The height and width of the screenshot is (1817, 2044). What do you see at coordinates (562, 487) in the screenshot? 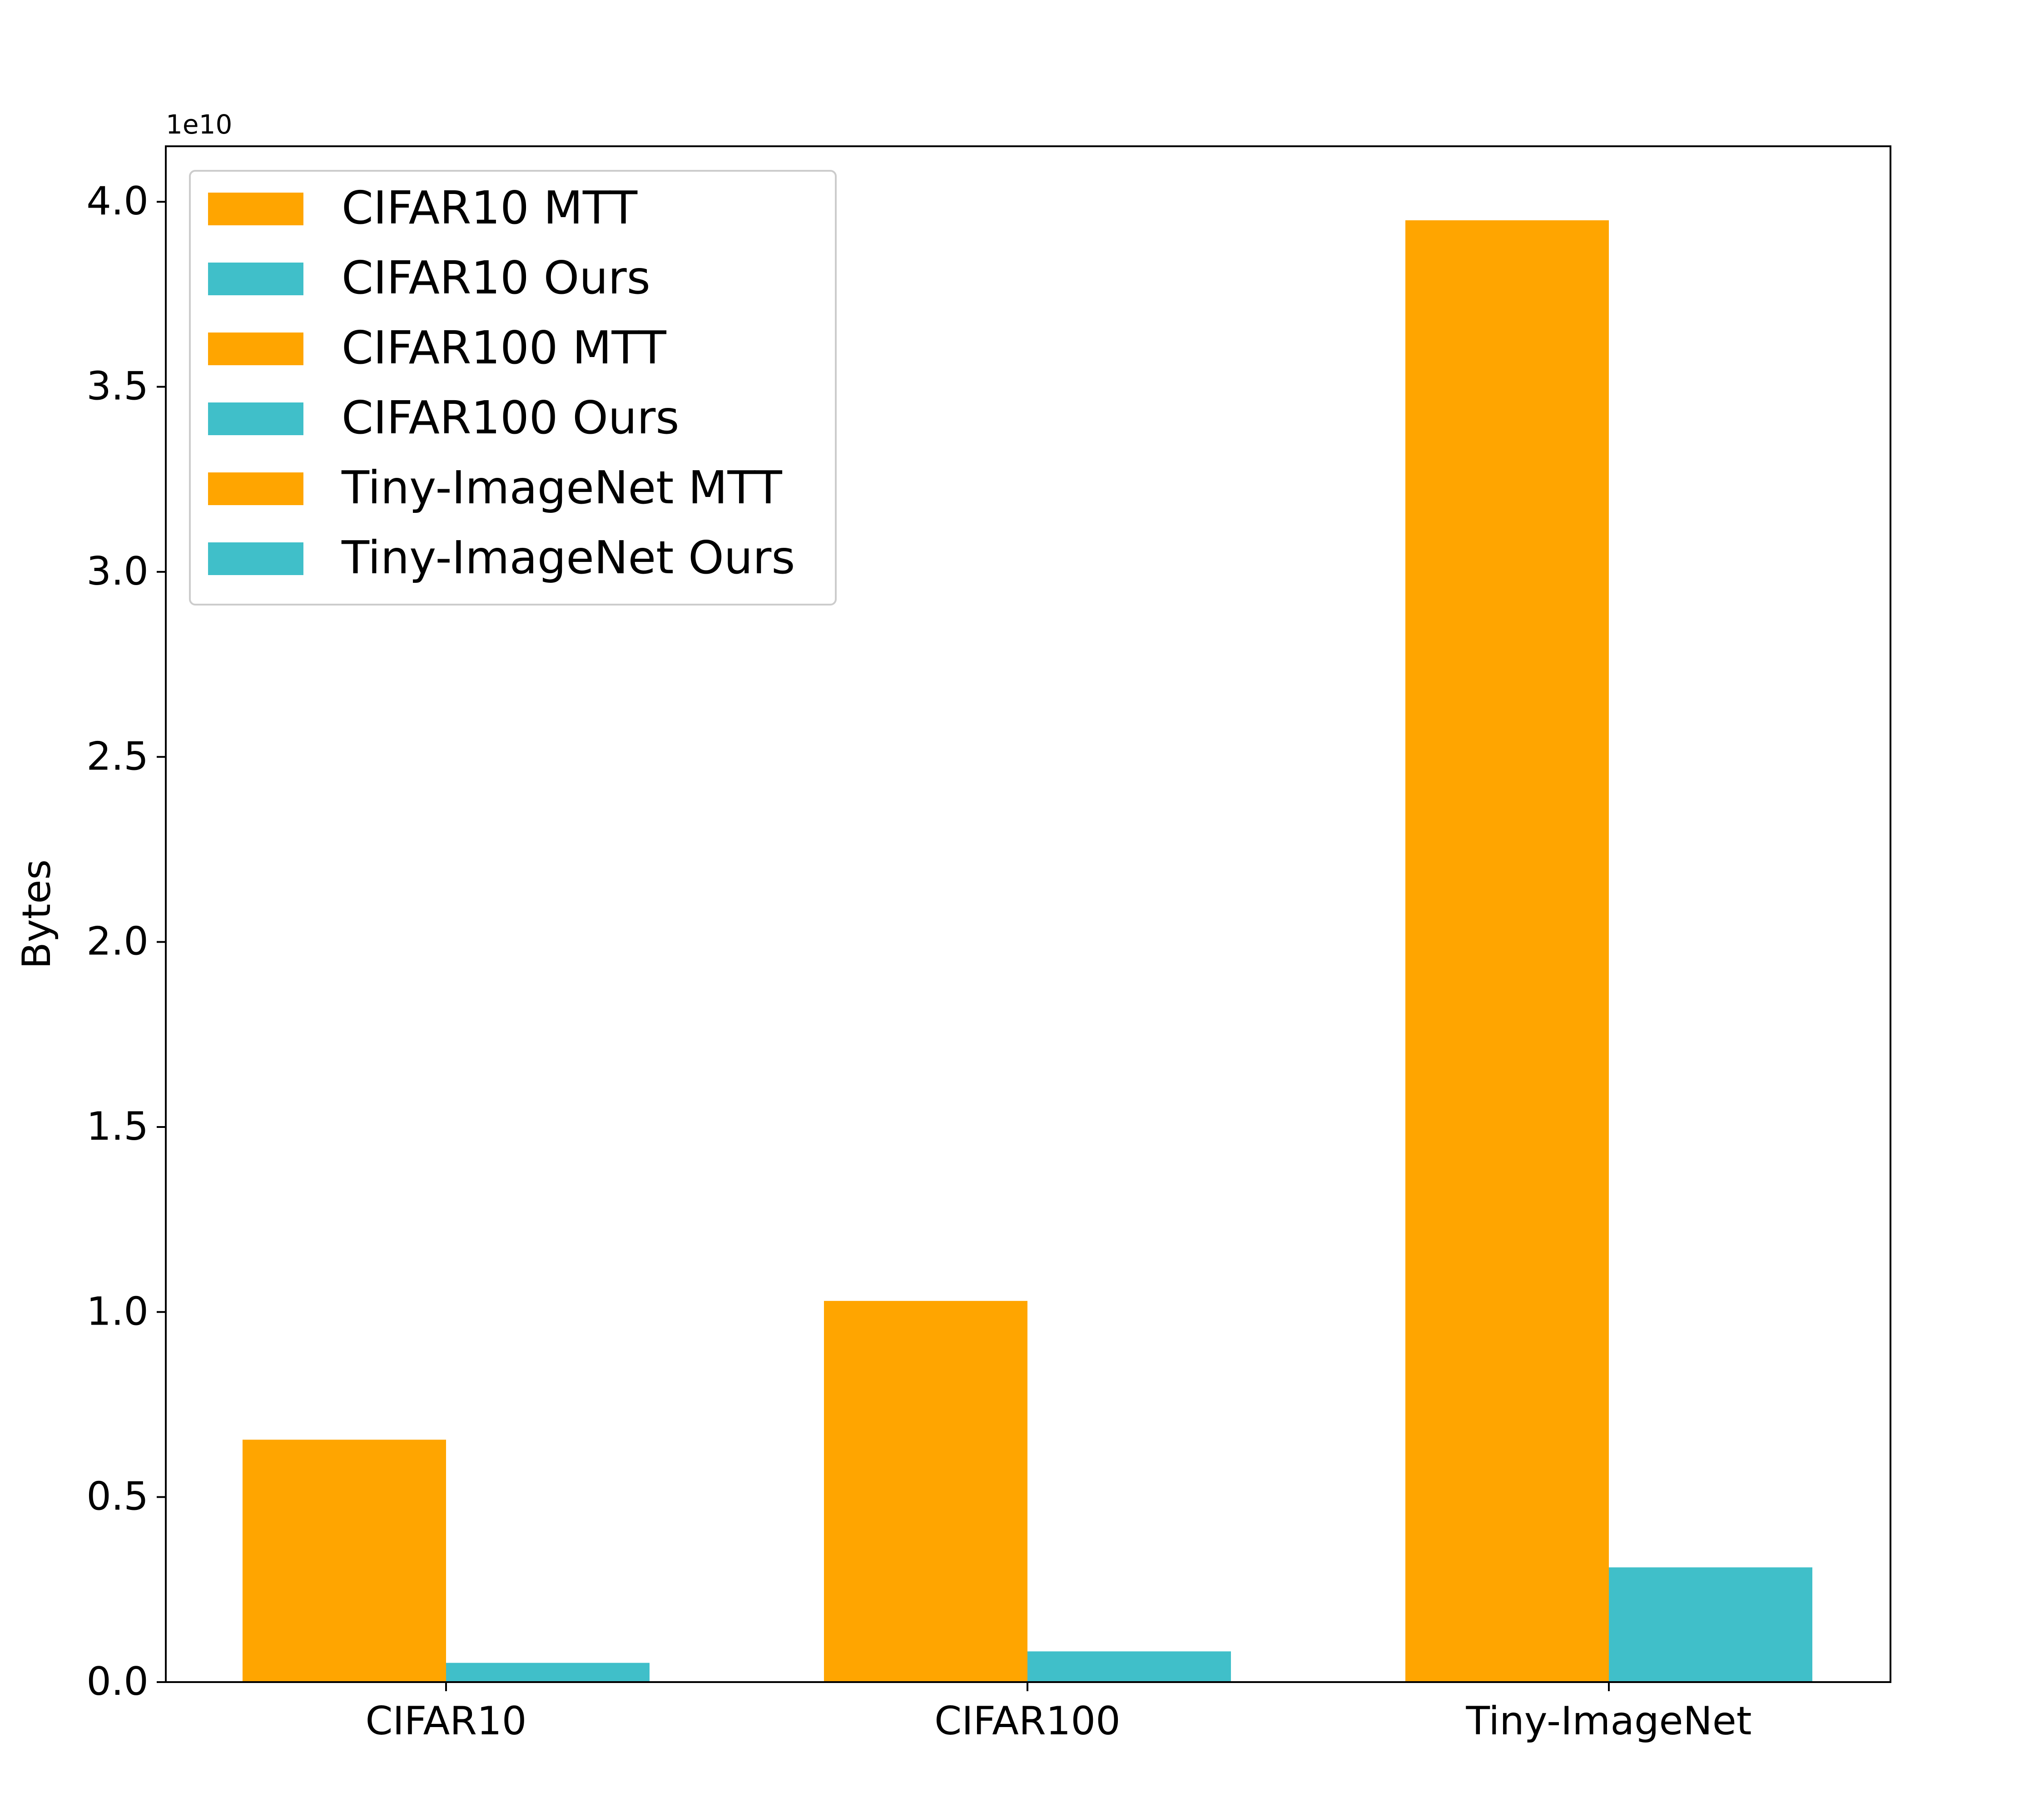
I see `legend-label: Tiny-ImageNet MTT` at bounding box center [562, 487].